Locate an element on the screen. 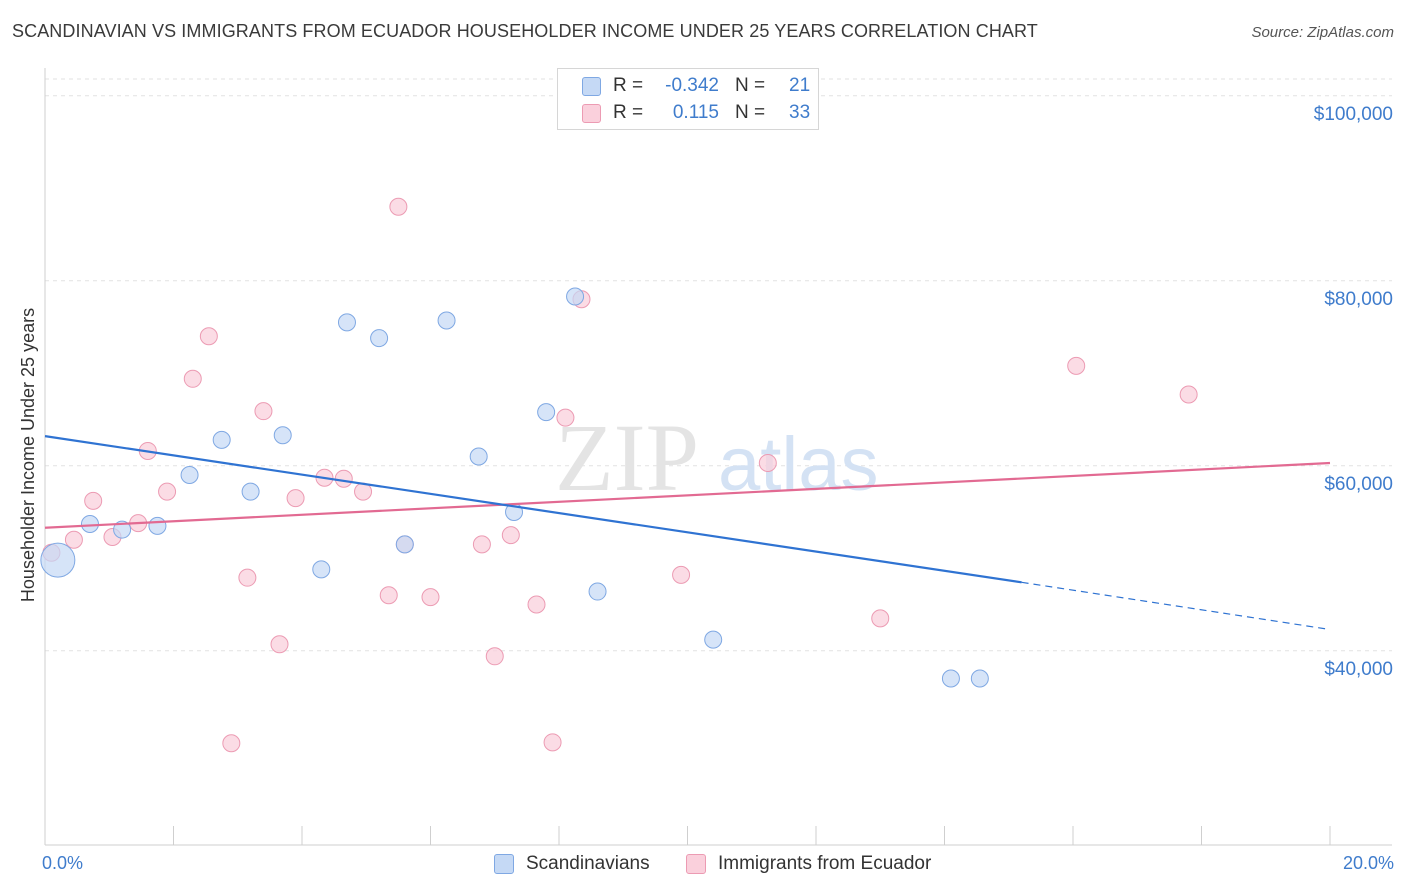 The width and height of the screenshot is (1406, 892). n-value: 21 is located at coordinates (800, 85).